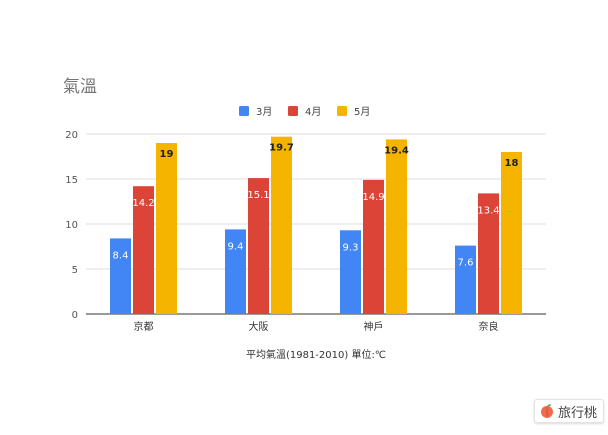  Describe the element at coordinates (121, 255) in the screenshot. I see `data-label: 8.4` at that location.